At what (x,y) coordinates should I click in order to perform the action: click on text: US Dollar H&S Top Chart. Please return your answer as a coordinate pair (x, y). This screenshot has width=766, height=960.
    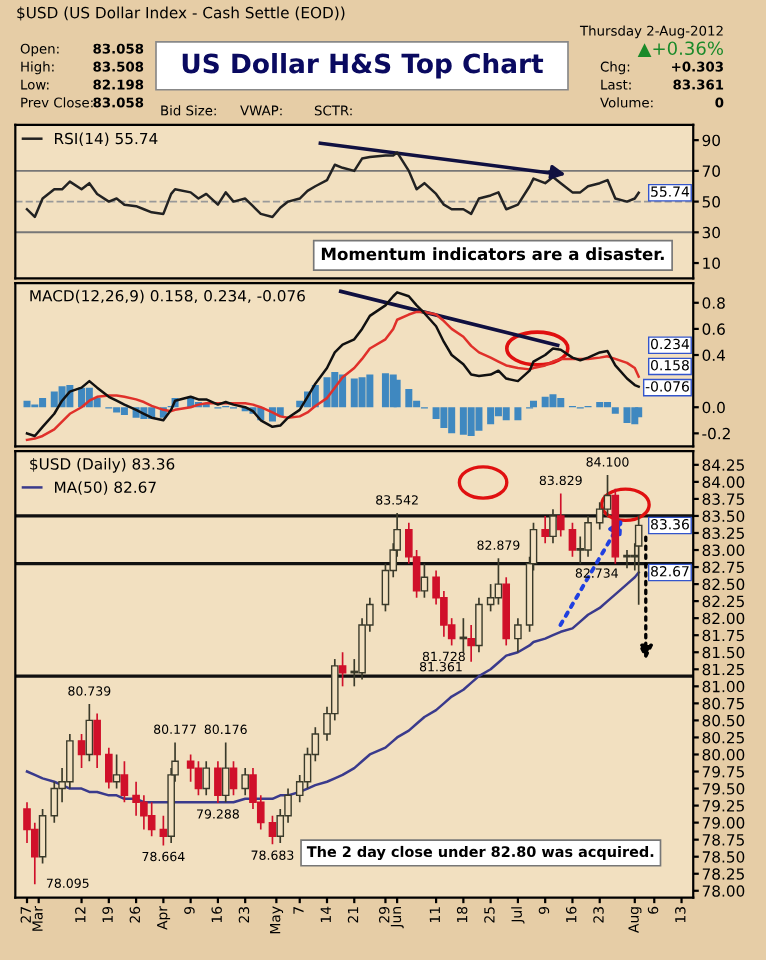
    Looking at the image, I should click on (363, 66).